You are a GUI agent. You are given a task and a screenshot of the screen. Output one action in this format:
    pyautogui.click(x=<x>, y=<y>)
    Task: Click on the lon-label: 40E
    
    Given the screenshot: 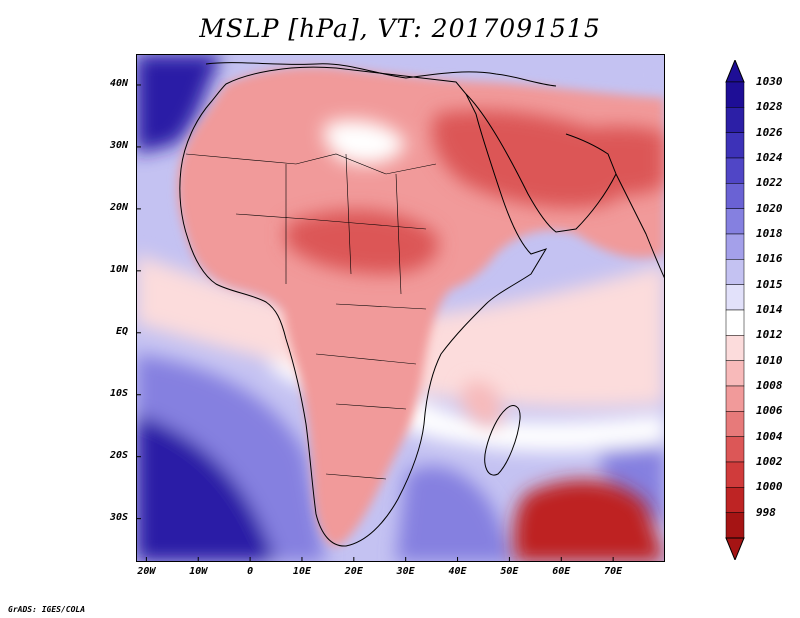 What is the action you would take?
    pyautogui.click(x=457, y=571)
    